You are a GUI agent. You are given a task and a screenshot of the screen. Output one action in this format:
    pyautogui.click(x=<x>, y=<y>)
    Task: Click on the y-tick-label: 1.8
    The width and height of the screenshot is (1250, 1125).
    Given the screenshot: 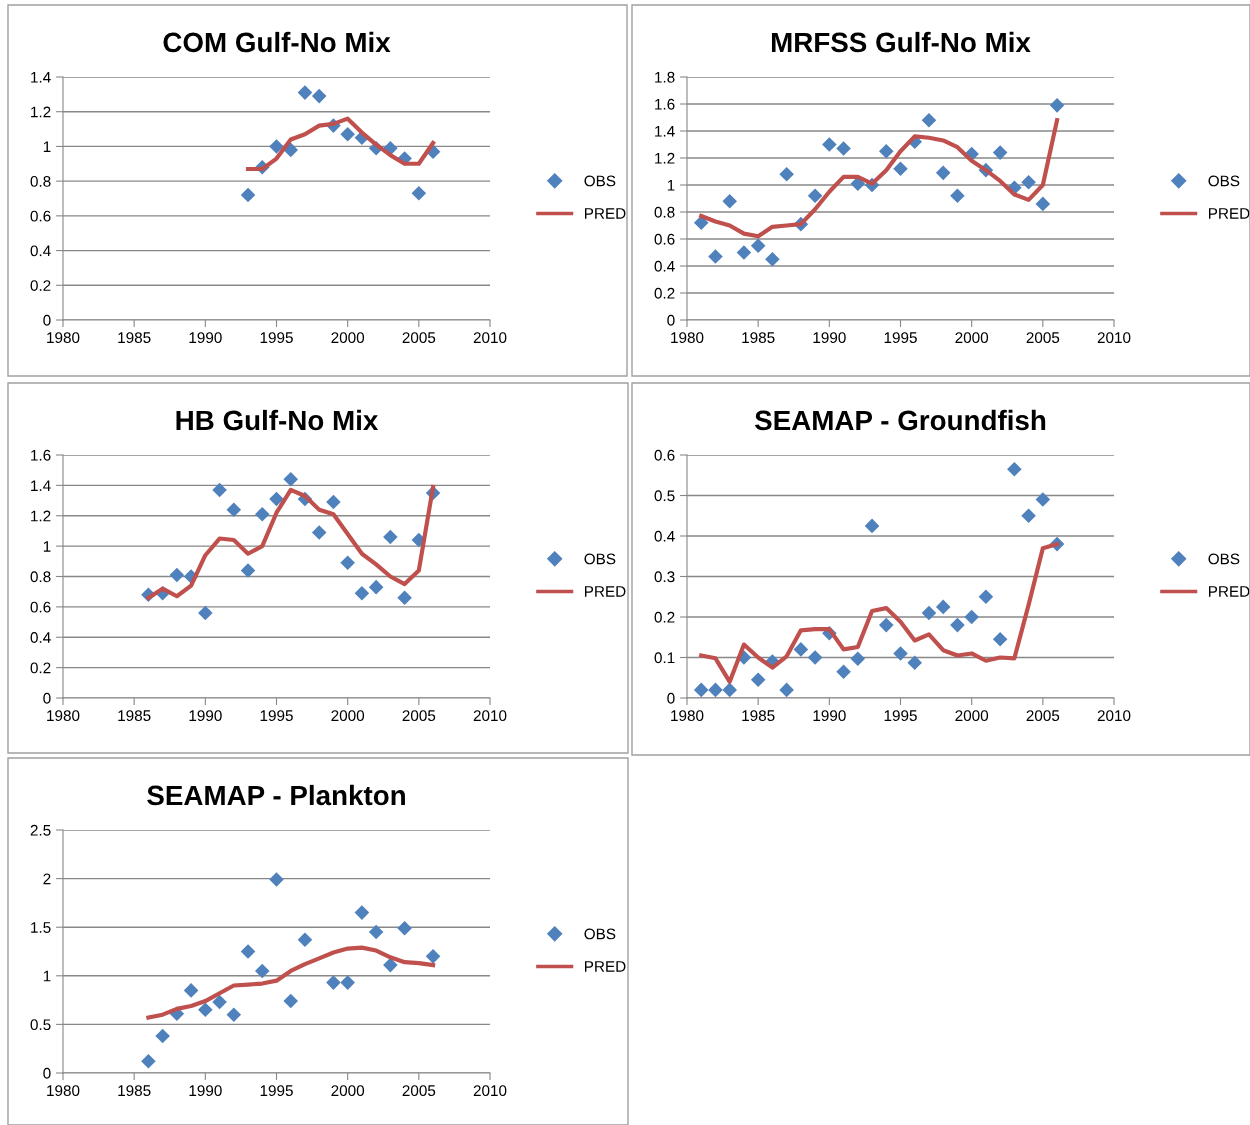 What is the action you would take?
    pyautogui.click(x=665, y=77)
    